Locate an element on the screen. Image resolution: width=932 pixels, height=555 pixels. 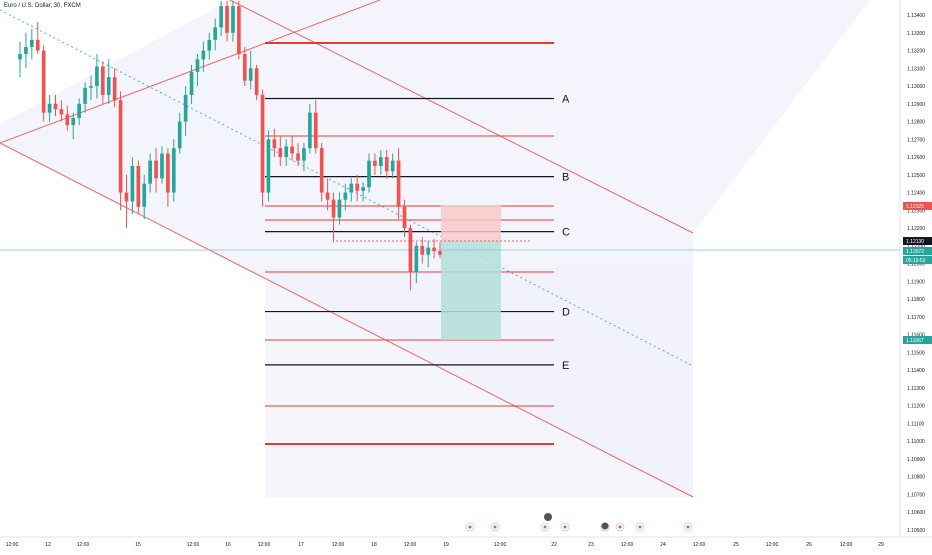
y-tick-label: 1.13100 is located at coordinates (916, 69).